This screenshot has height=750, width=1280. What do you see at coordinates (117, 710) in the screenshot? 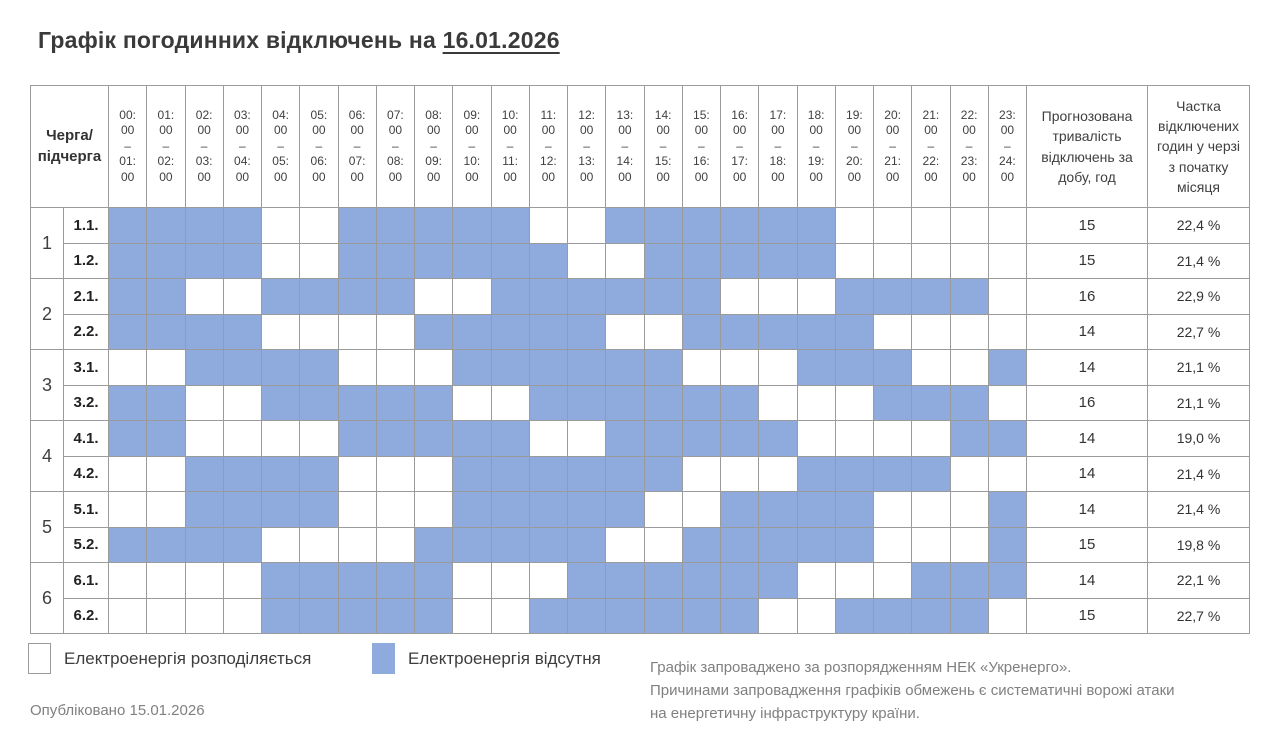
I see `published-date: Опубліковано 15.01.2026` at bounding box center [117, 710].